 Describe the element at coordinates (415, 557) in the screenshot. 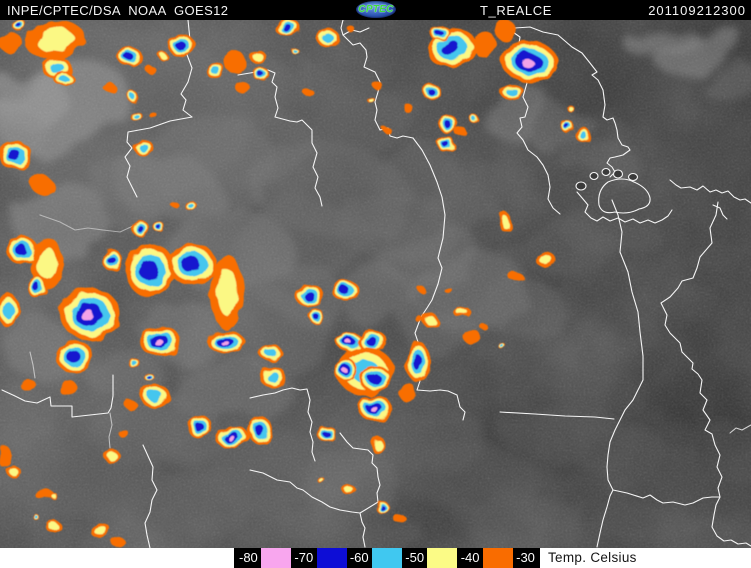

I see `legend-label: -50` at that location.